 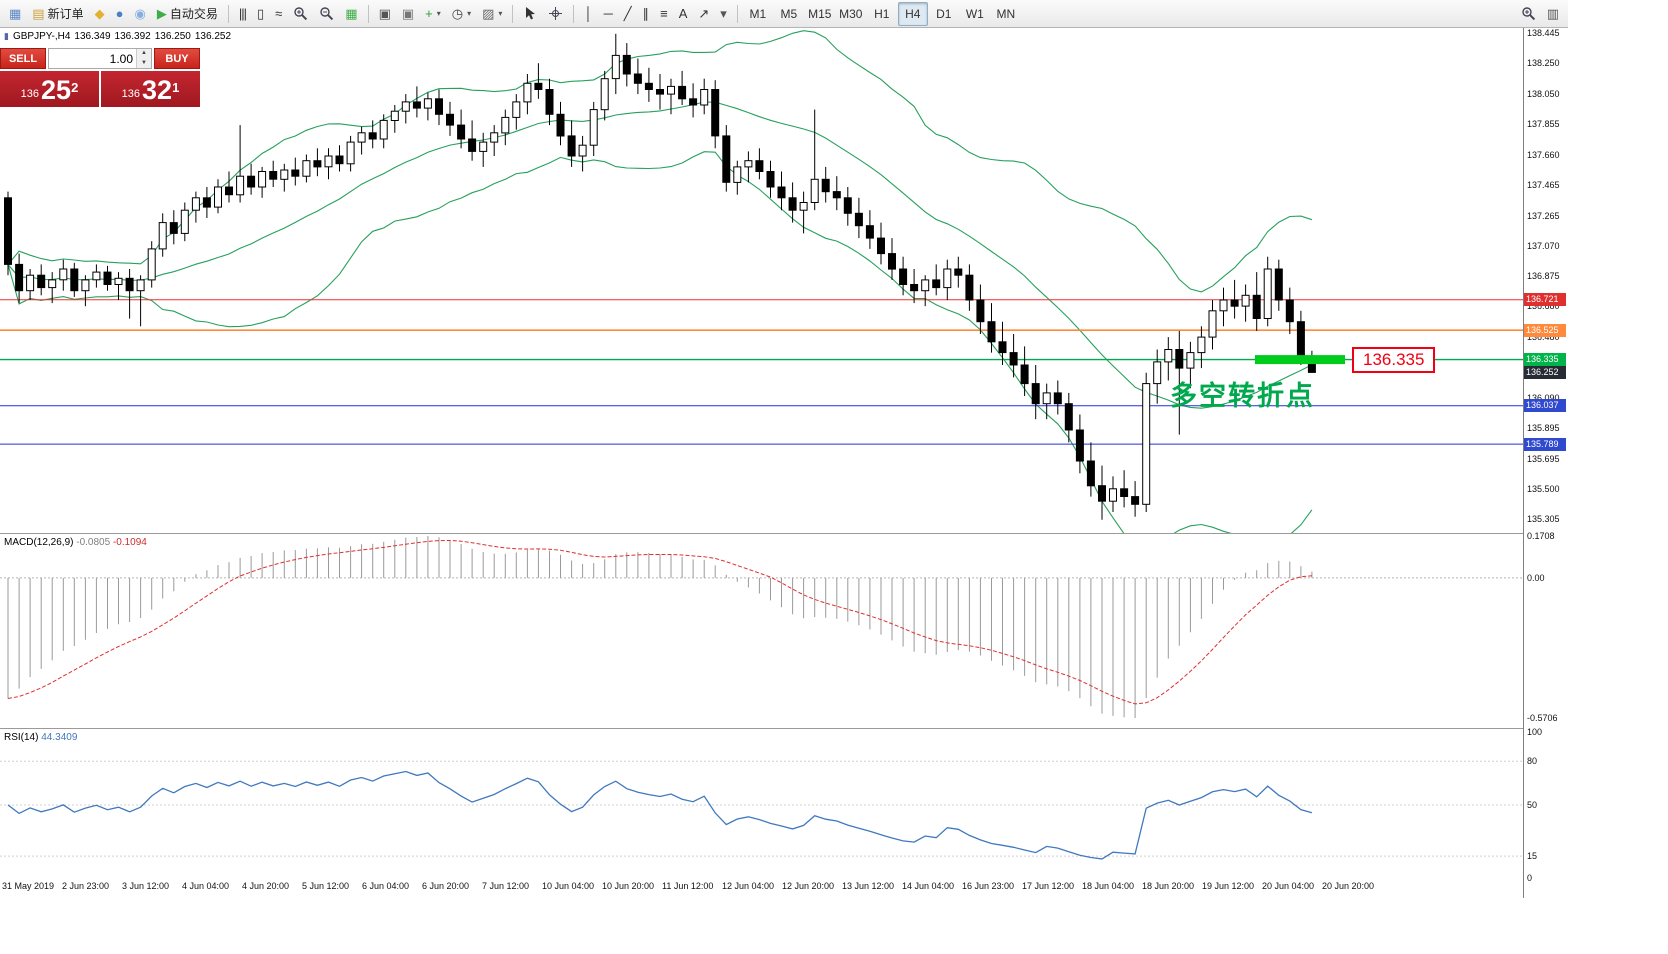 I want to click on date-label: 2 Jun 23:00, so click(x=86, y=886).